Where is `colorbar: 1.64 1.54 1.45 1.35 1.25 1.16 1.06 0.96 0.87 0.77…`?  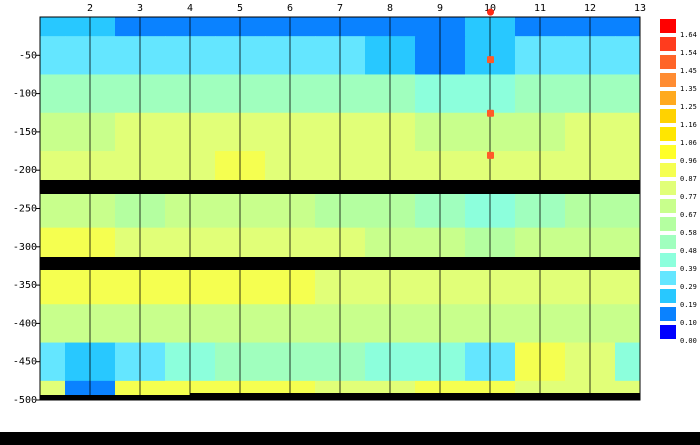 colorbar: 1.64 1.54 1.45 1.35 1.25 1.16 1.06 0.96 0.87 0.77… is located at coordinates (678, 182).